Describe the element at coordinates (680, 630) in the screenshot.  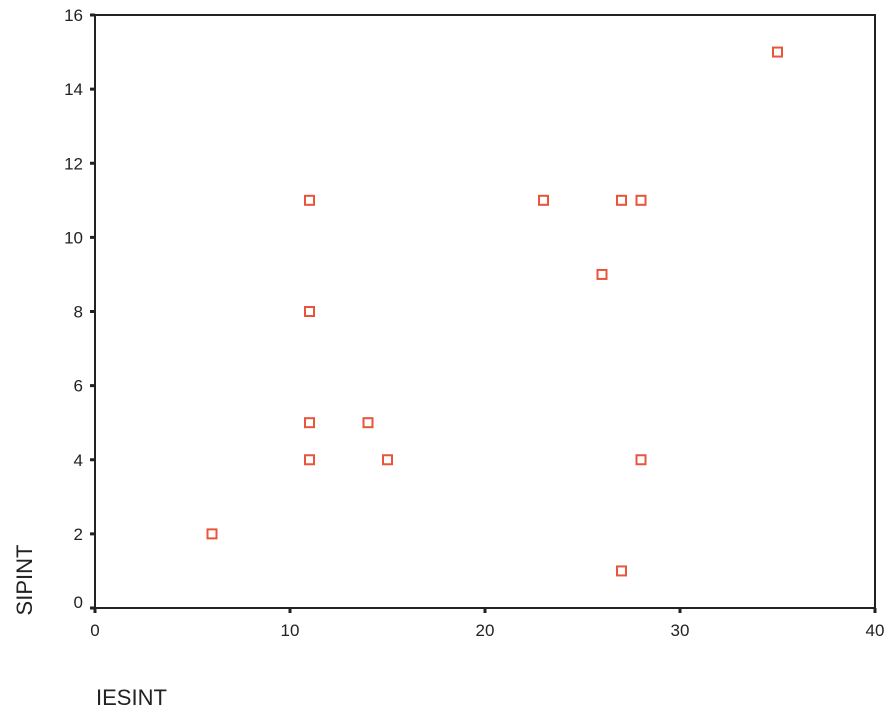
I see `x-tick-label: 30` at that location.